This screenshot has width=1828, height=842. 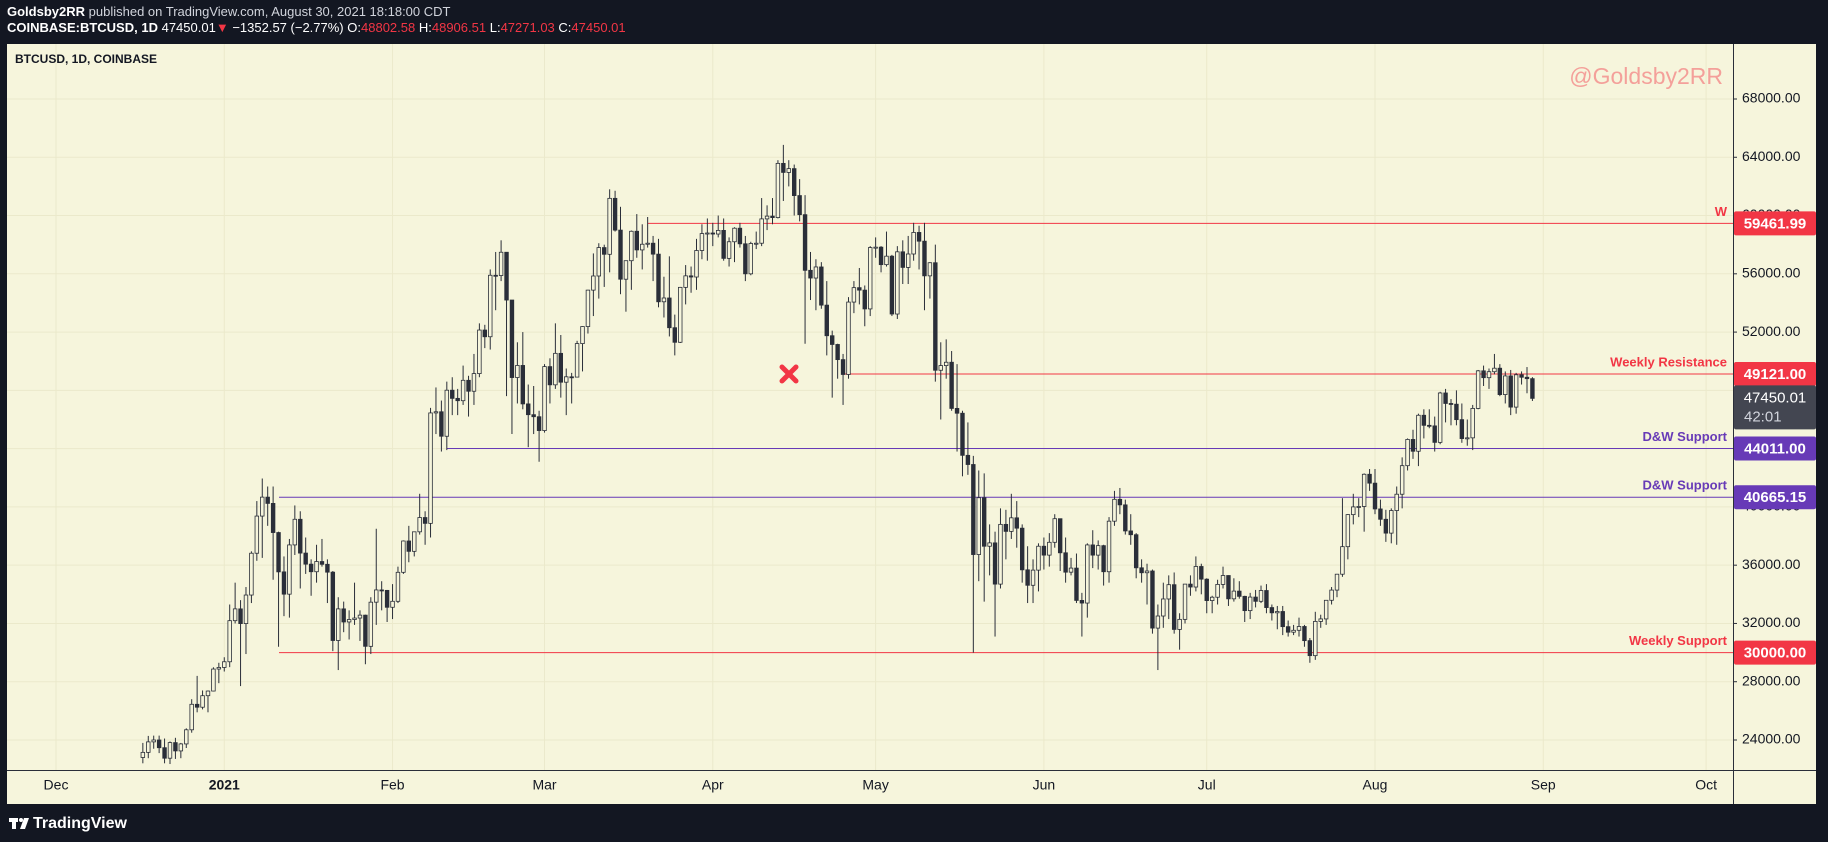 I want to click on x-marker-stroke, so click(x=789, y=374).